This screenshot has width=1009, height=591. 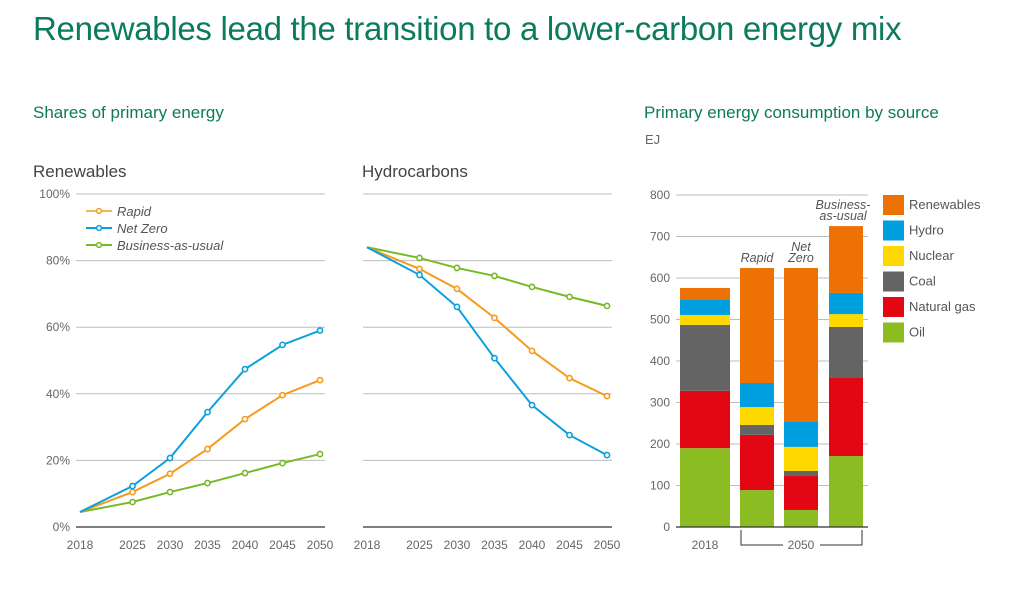 I want to click on y-tick-label: 0, so click(x=666, y=527).